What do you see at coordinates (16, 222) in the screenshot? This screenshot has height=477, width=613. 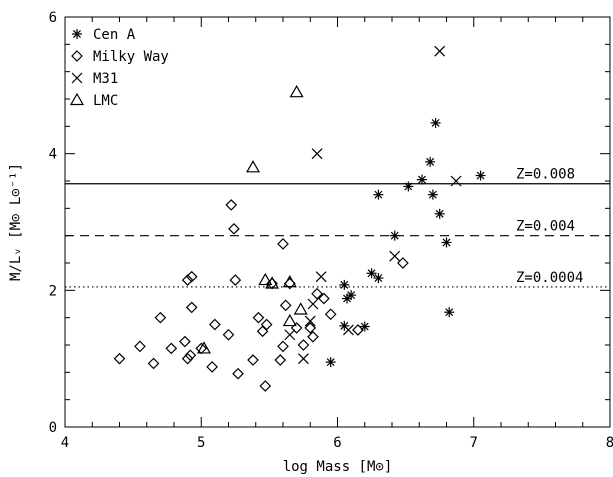 I see `y-axis-label: M/Lᵥ [M⊙ L⊙⁻¹]` at bounding box center [16, 222].